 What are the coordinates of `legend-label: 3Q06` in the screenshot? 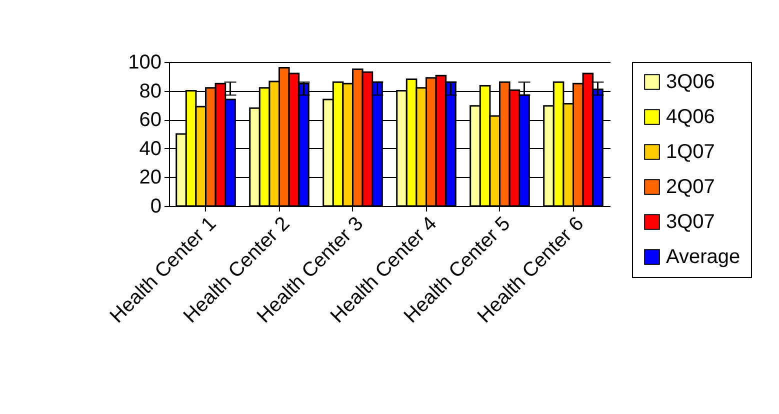 It's located at (690, 82).